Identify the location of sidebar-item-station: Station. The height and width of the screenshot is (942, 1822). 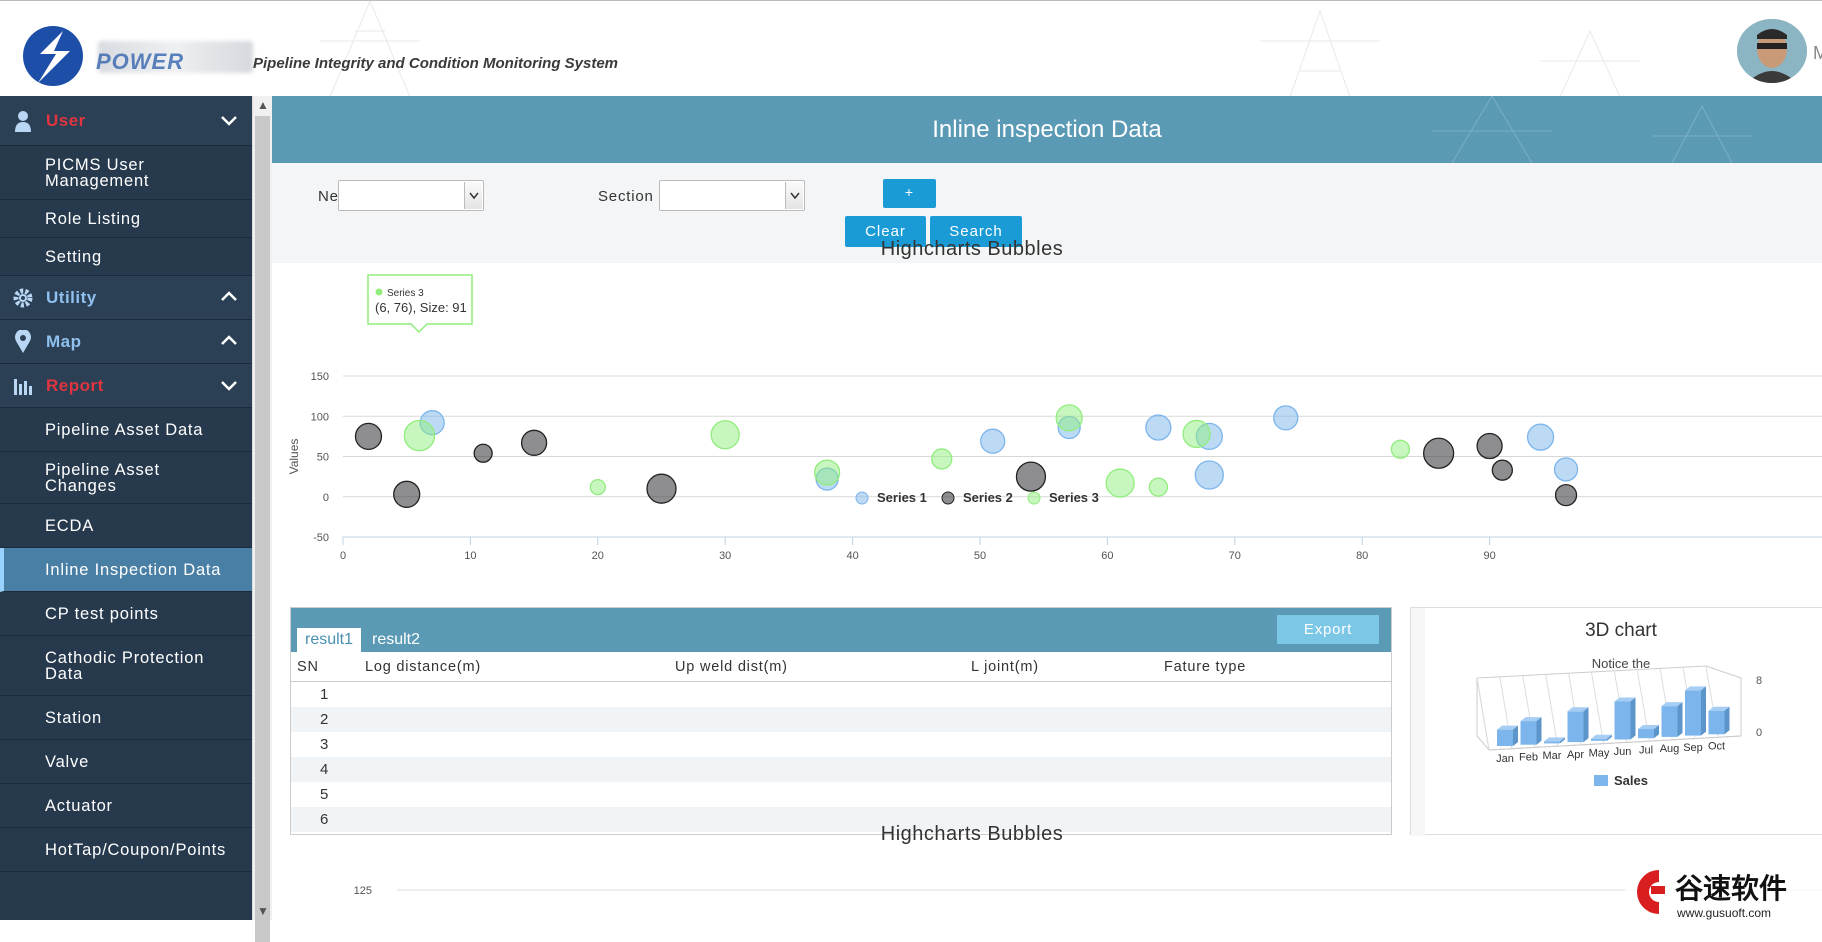
(126, 718).